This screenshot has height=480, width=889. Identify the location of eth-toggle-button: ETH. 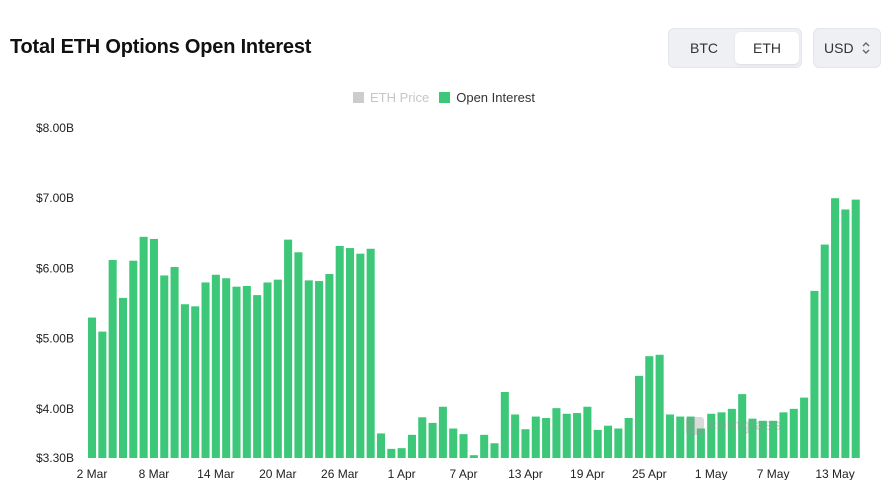
(767, 48).